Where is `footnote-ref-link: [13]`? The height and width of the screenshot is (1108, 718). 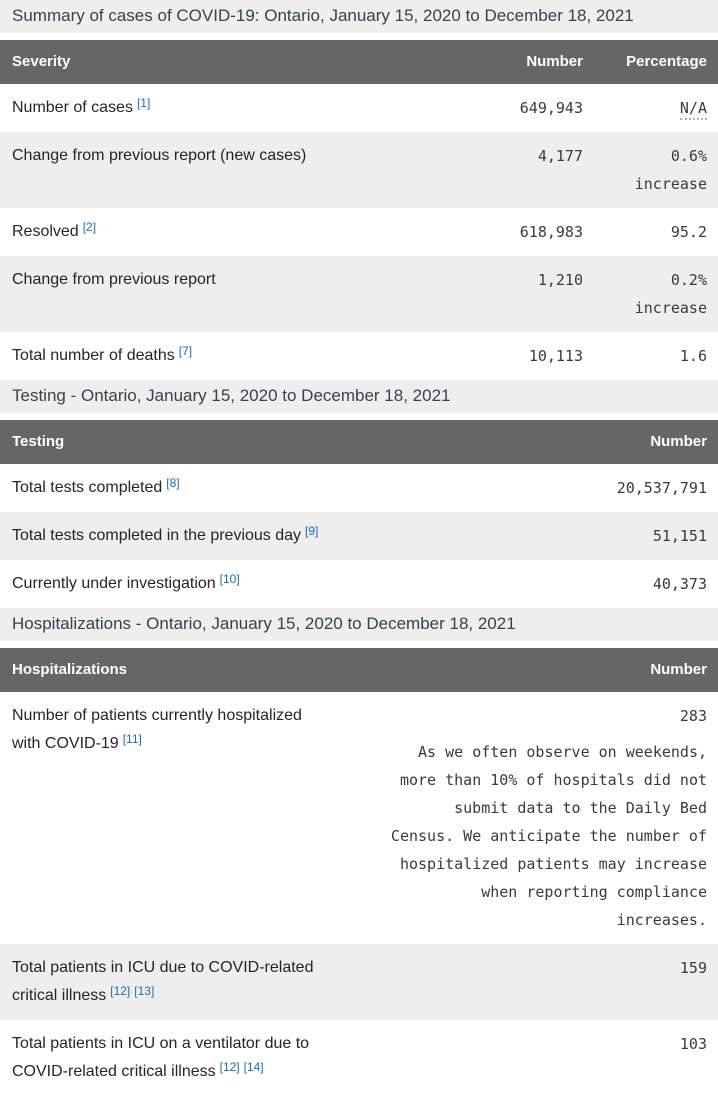 footnote-ref-link: [13] is located at coordinates (144, 991).